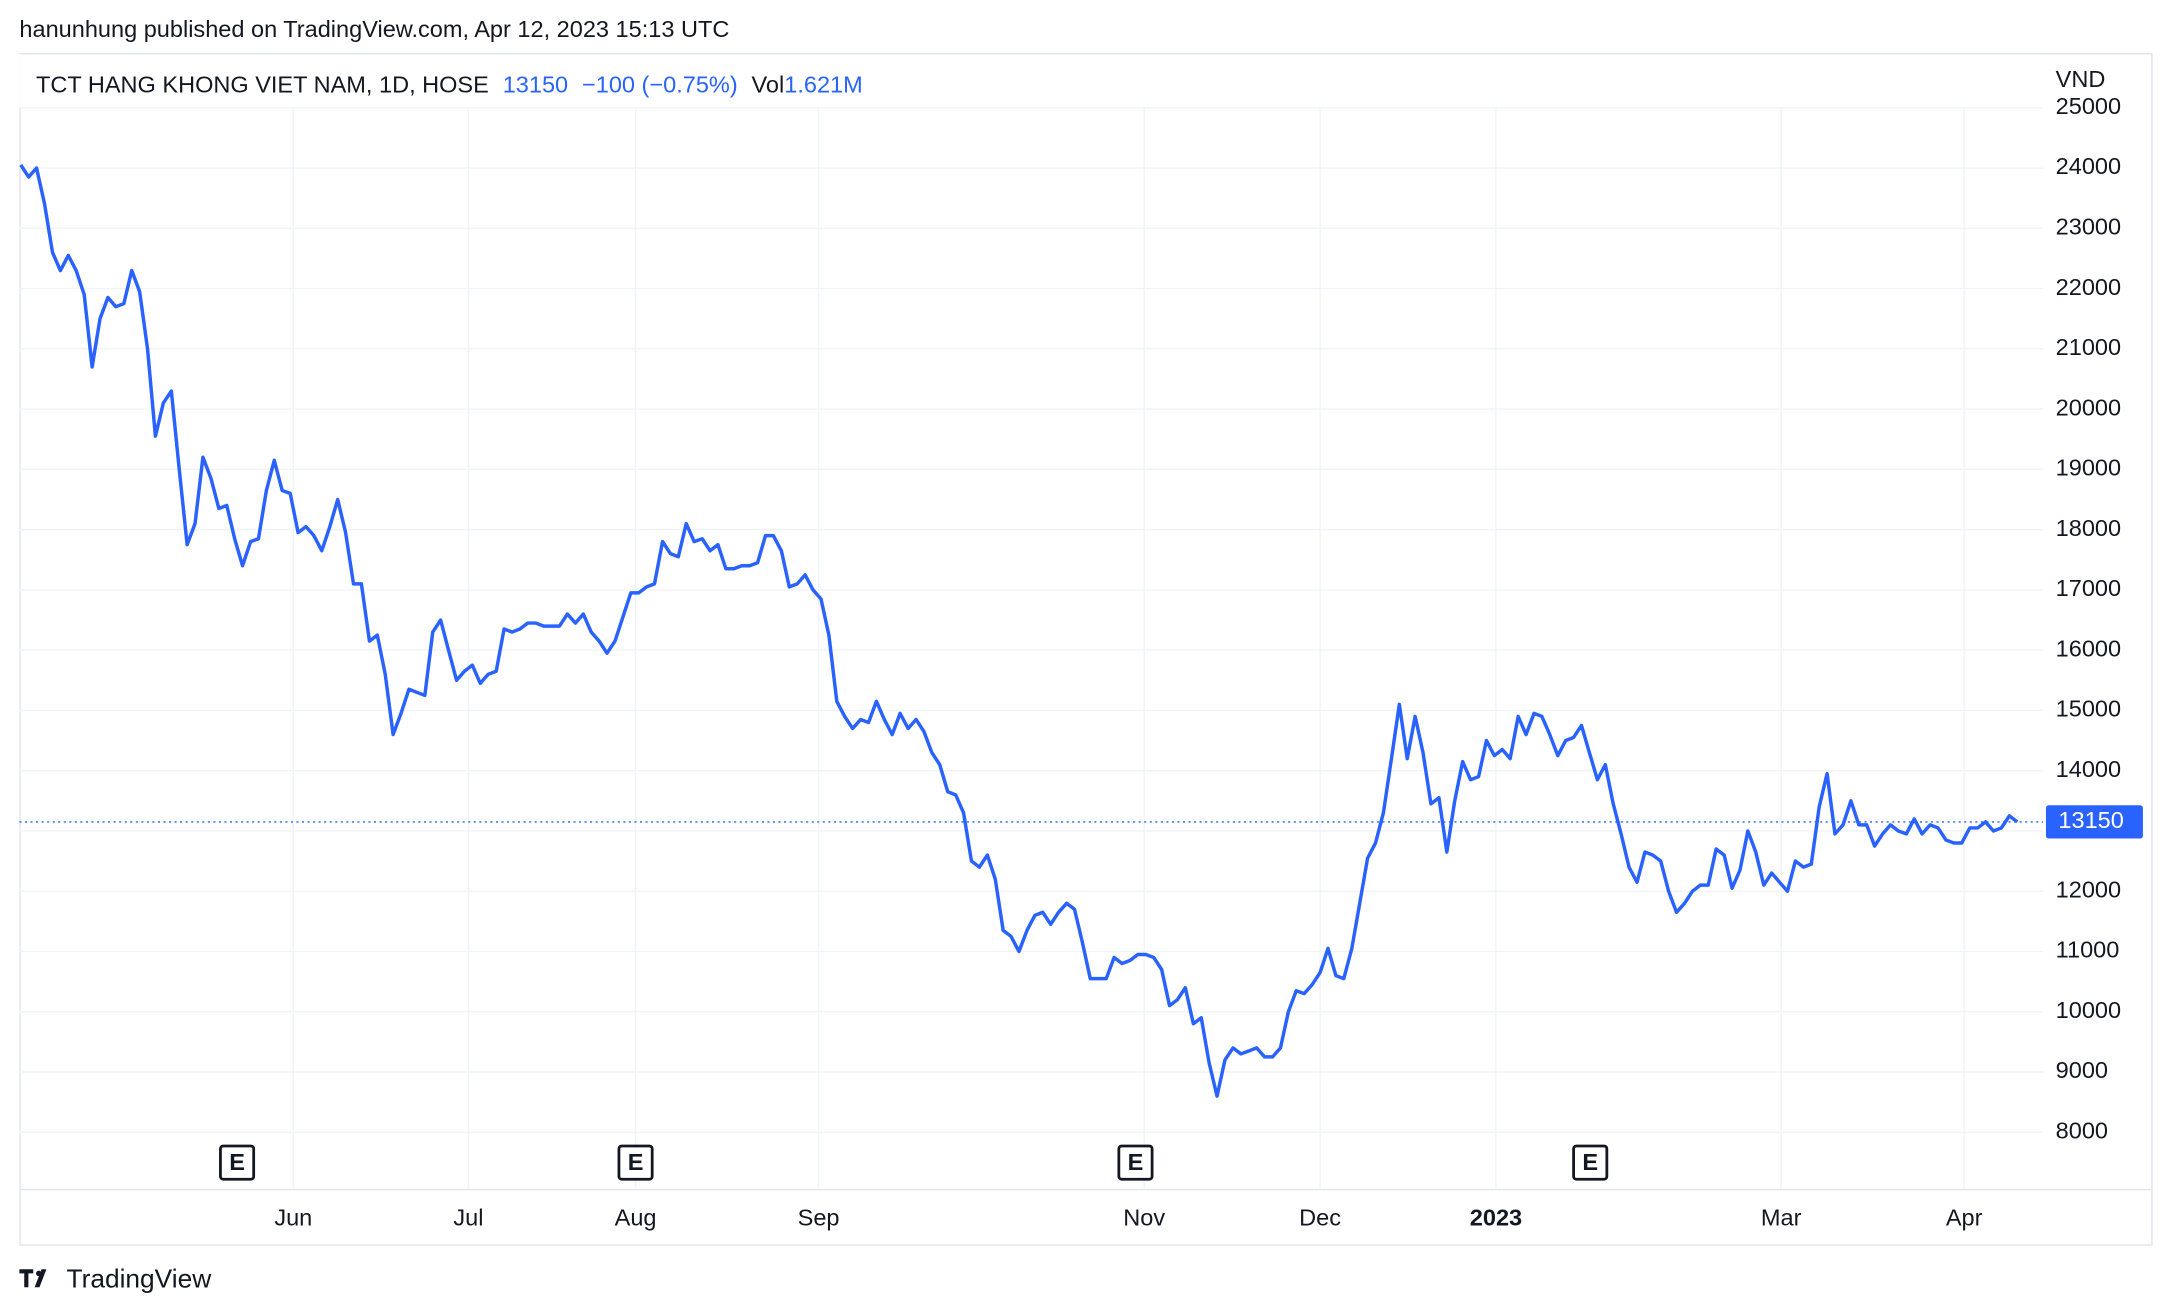 This screenshot has height=1314, width=2172. What do you see at coordinates (2088, 1010) in the screenshot?
I see `y-tick-label: 10000` at bounding box center [2088, 1010].